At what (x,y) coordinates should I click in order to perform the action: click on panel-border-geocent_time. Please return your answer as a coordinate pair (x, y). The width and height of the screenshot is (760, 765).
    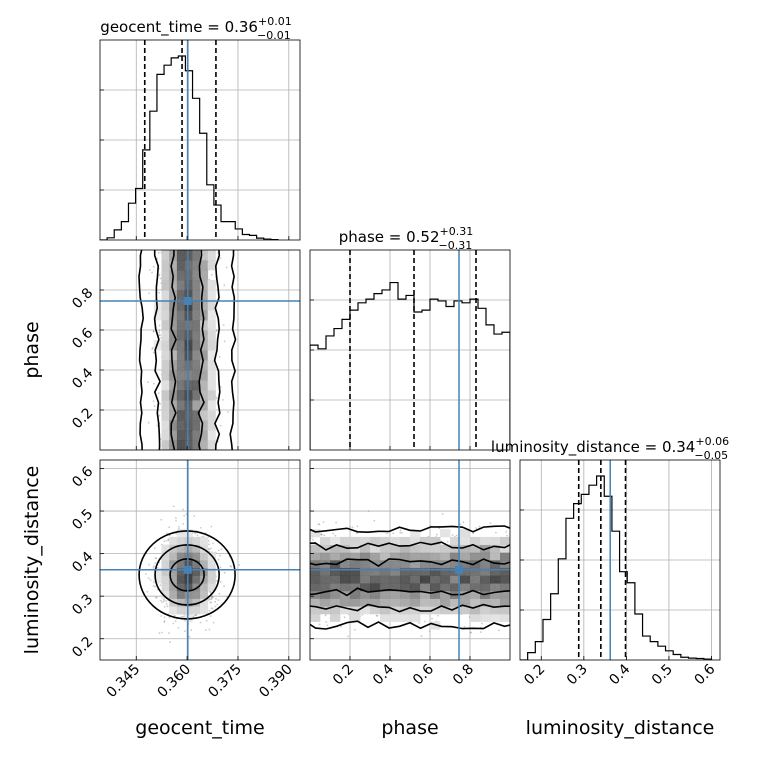
    Looking at the image, I should click on (200, 140).